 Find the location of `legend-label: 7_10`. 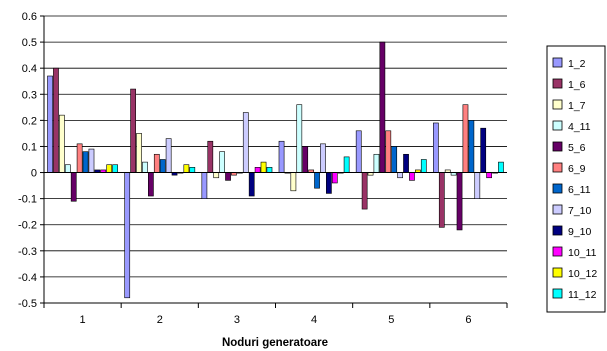

legend-label: 7_10 is located at coordinates (580, 211).